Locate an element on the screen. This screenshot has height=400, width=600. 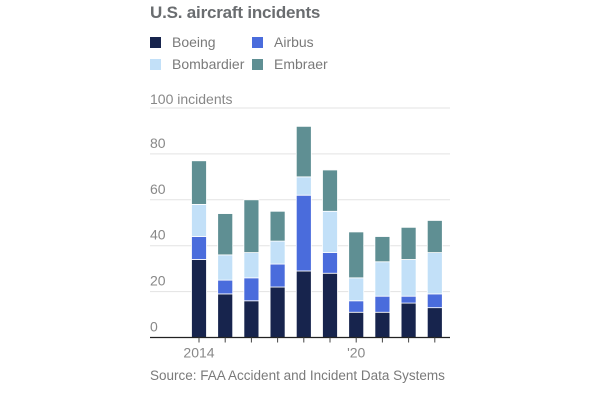
bar-embraer-2019 is located at coordinates (330, 190).